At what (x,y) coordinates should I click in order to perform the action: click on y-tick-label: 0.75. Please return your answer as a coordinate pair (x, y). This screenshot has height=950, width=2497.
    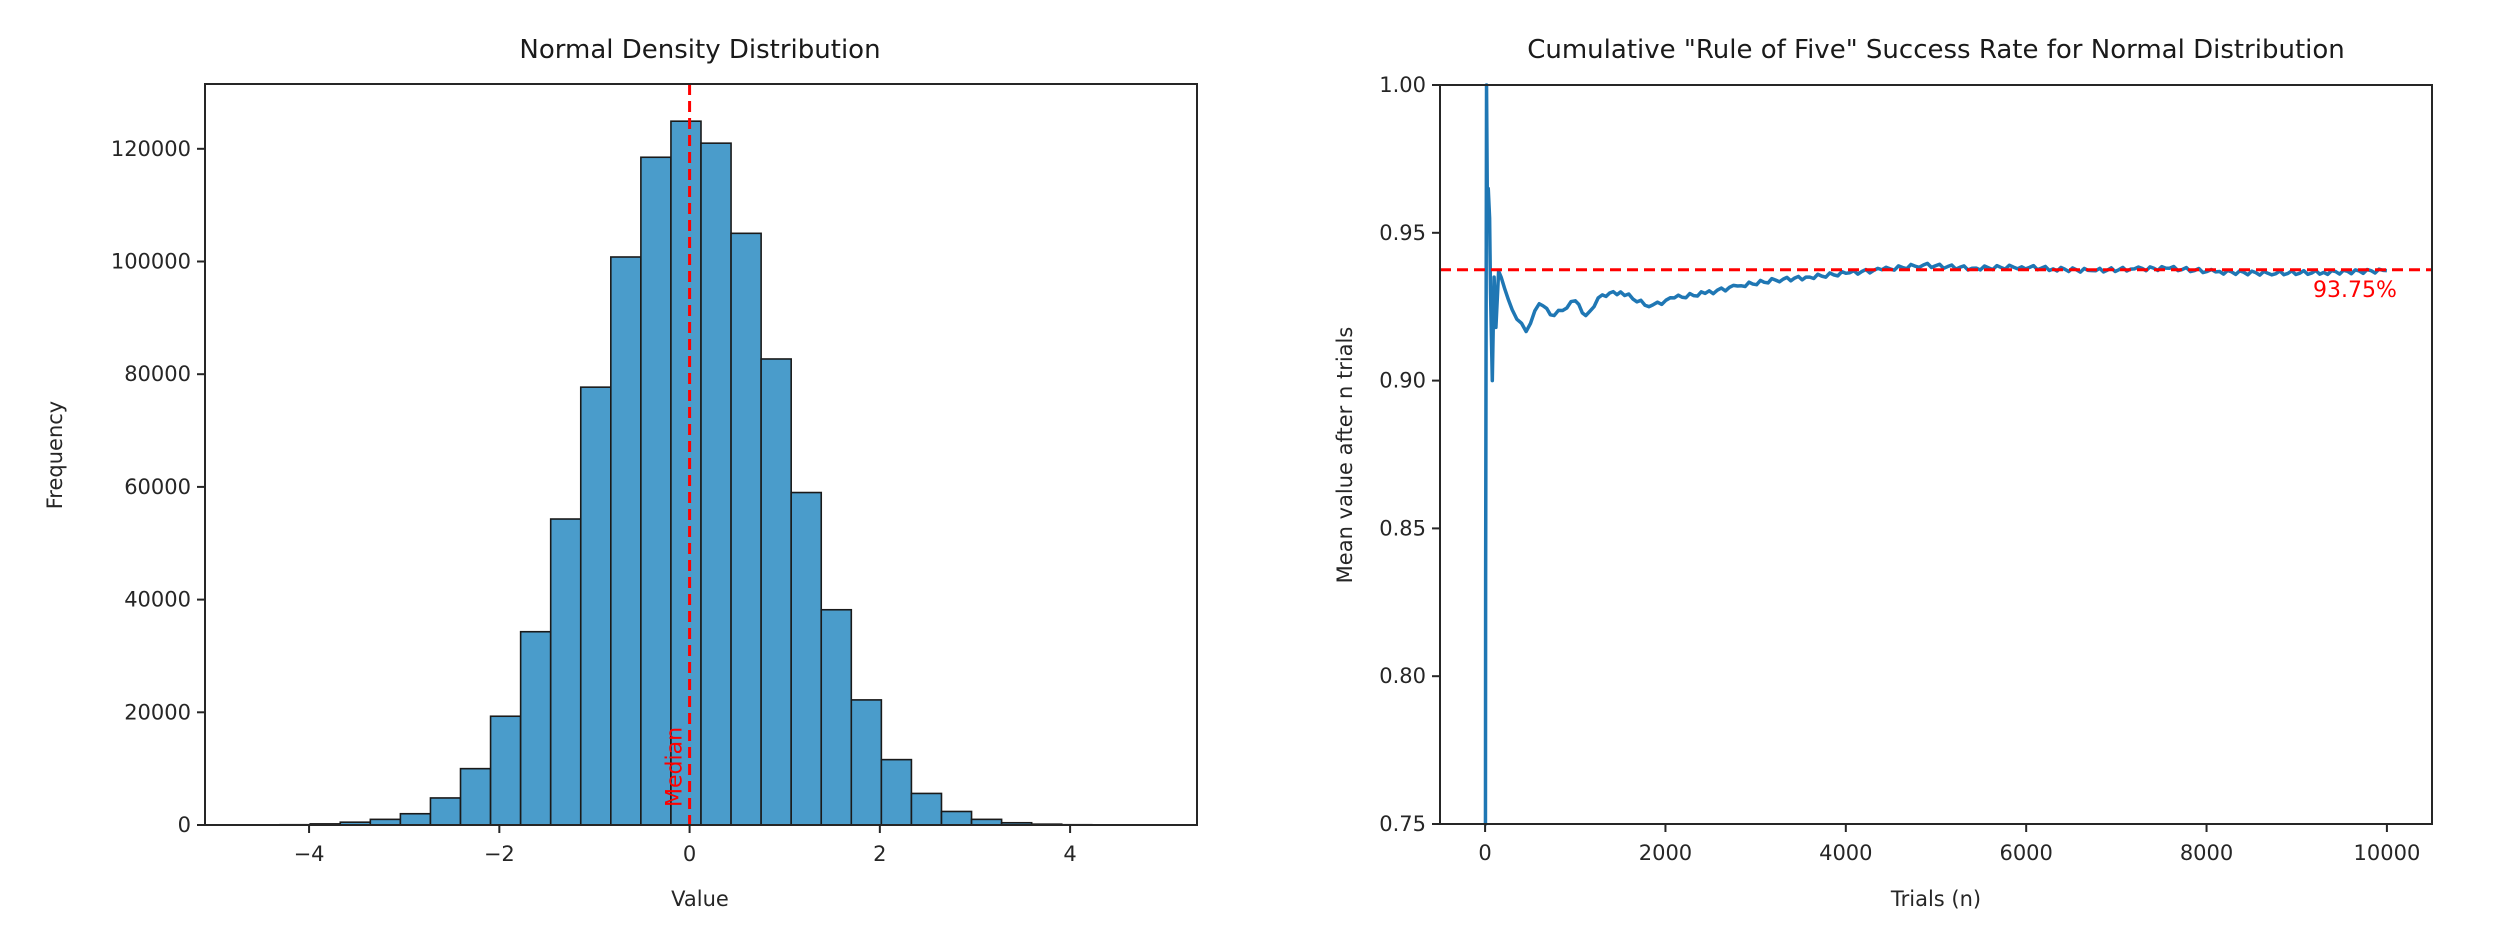
    Looking at the image, I should click on (1402, 824).